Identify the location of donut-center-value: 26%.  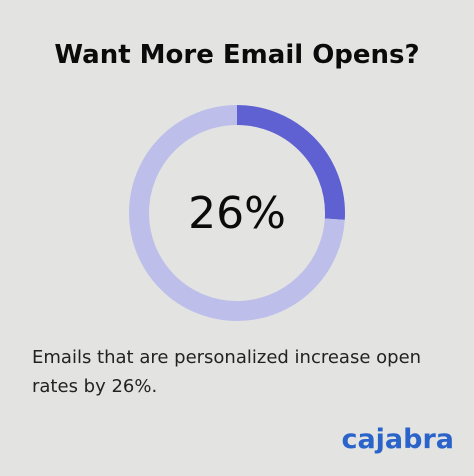
(237, 213).